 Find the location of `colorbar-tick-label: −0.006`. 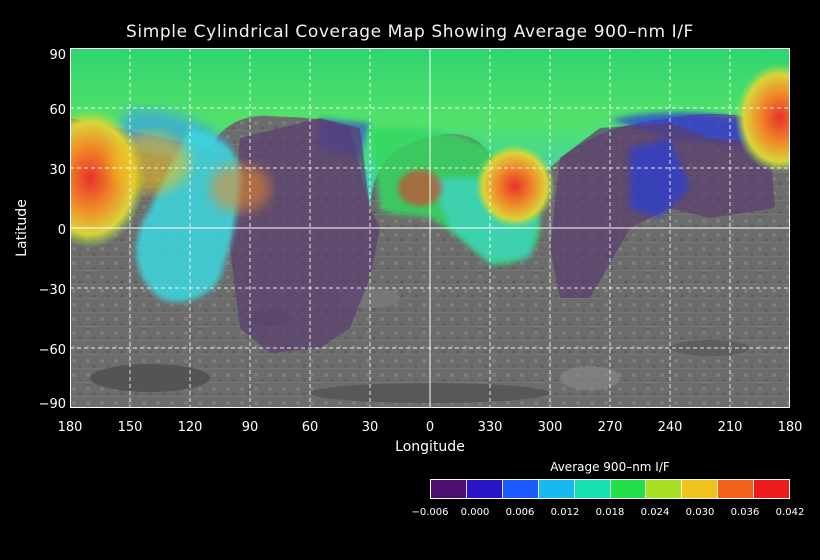

colorbar-tick-label: −0.006 is located at coordinates (430, 512).